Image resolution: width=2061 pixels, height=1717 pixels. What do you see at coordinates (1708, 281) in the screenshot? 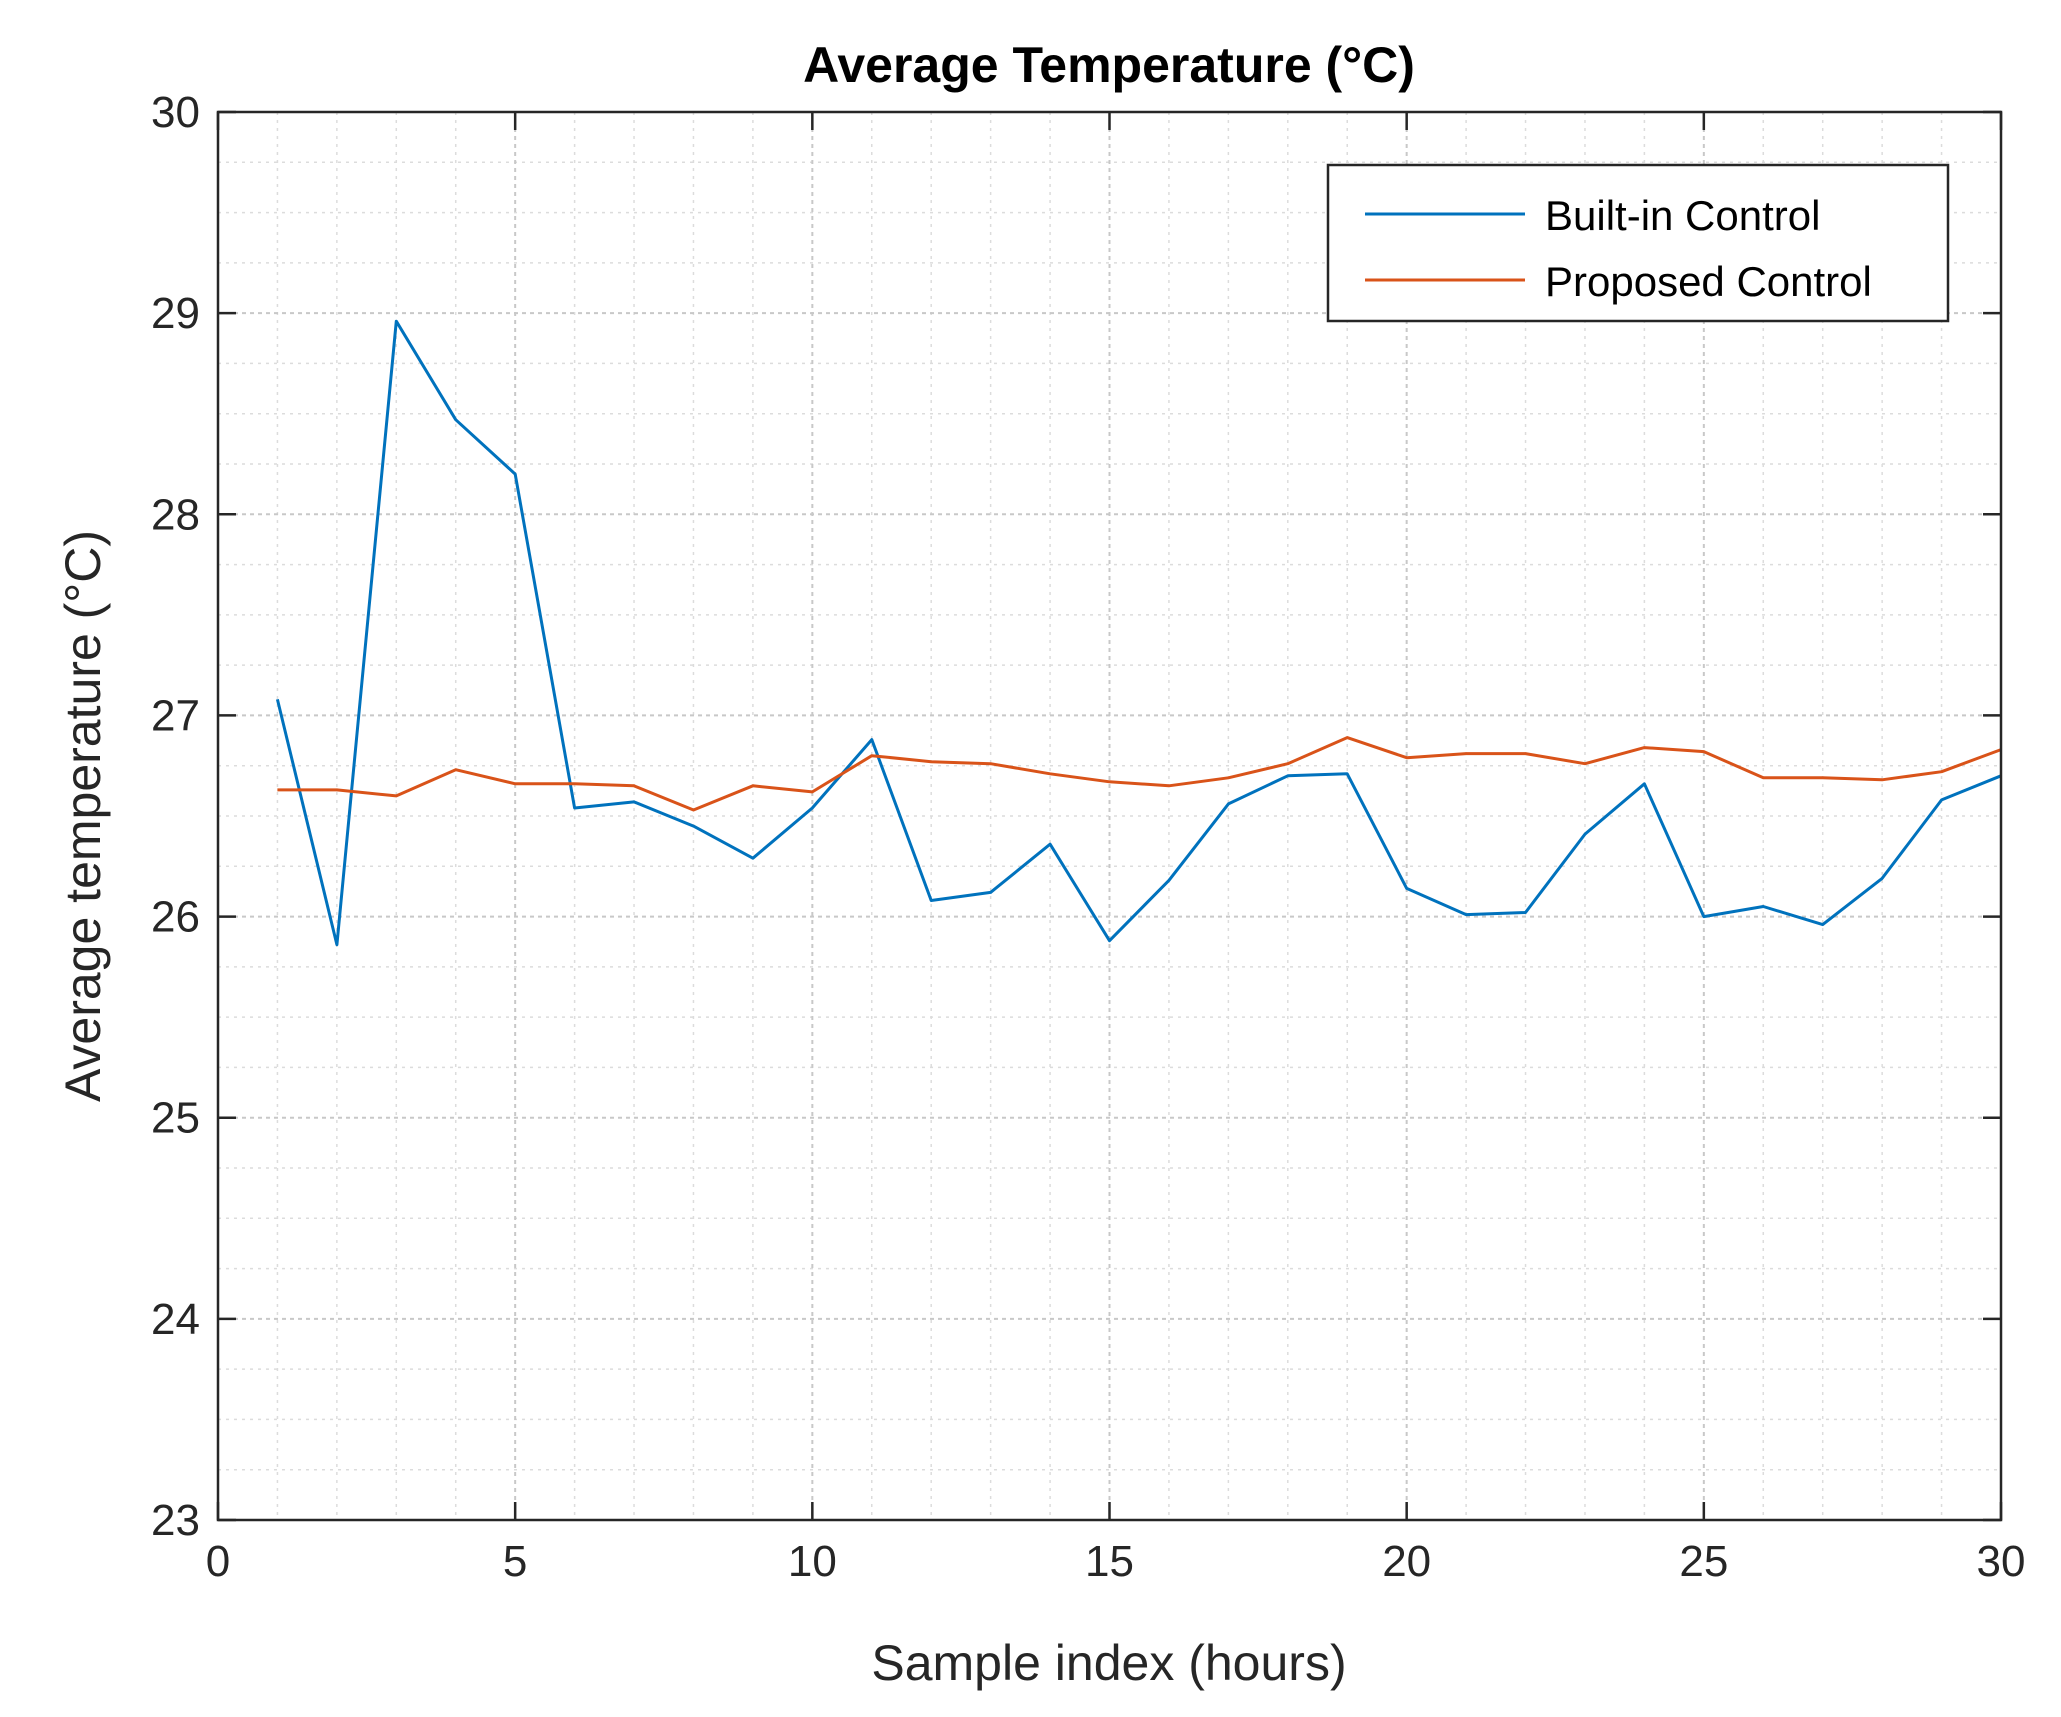
I see `legend-label-proposed-control: Proposed Control` at bounding box center [1708, 281].